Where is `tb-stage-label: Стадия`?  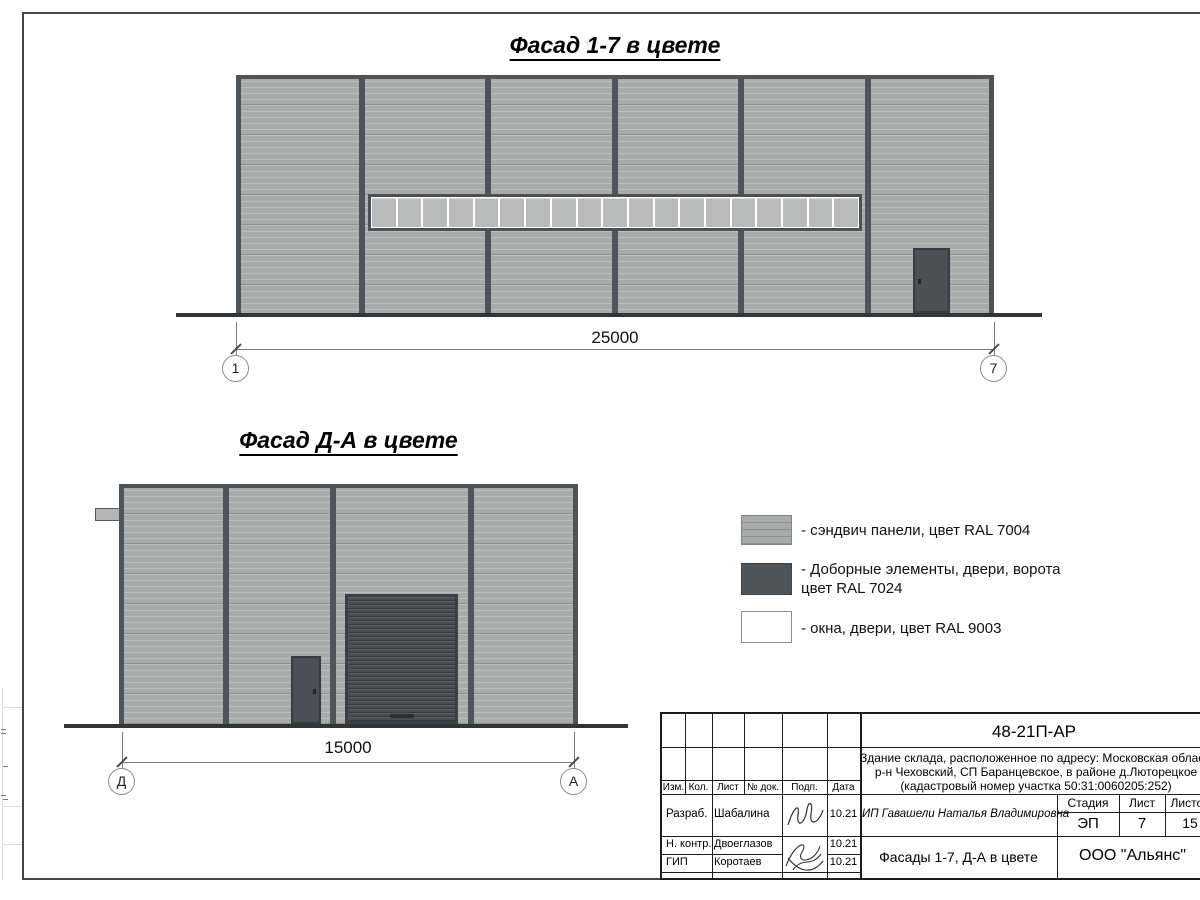 tb-stage-label: Стадия is located at coordinates (1088, 803).